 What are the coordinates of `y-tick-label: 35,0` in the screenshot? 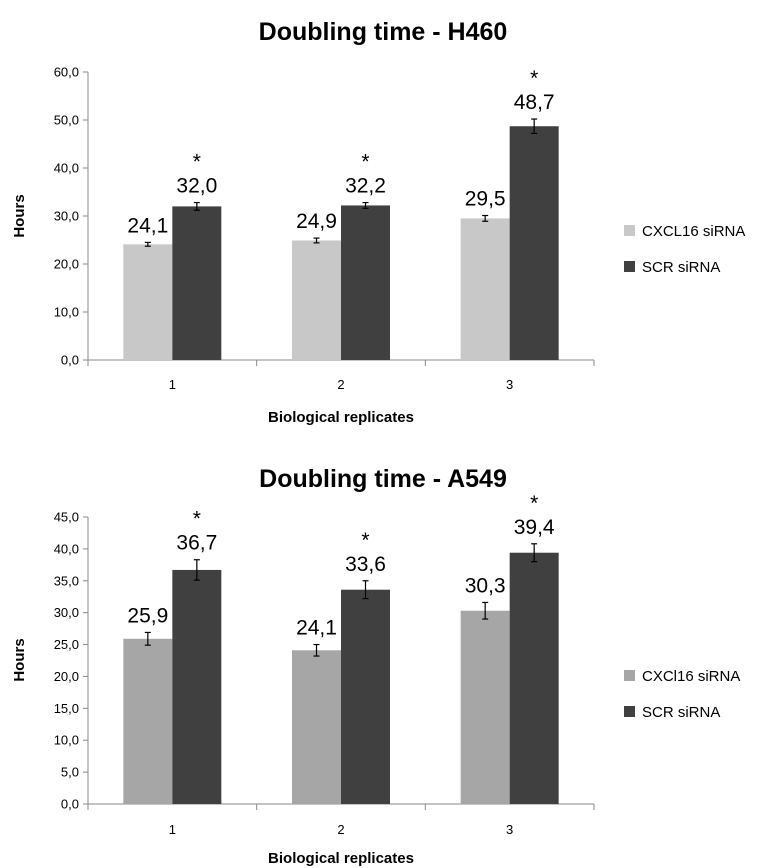 It's located at (66, 580).